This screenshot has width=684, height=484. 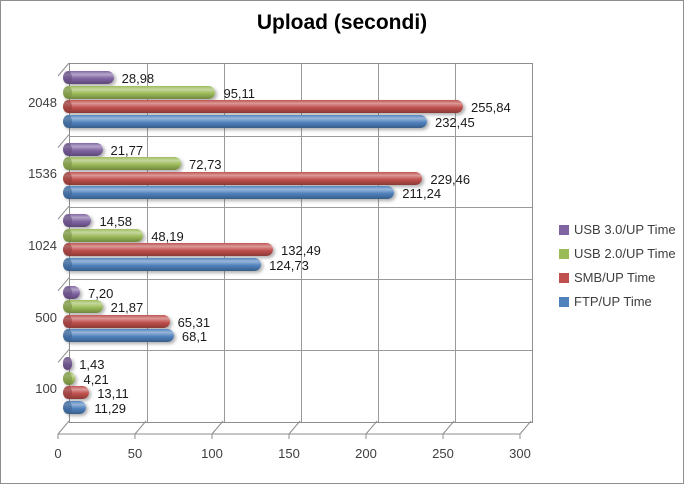 What do you see at coordinates (239, 93) in the screenshot?
I see `bar-value-label: 95,11` at bounding box center [239, 93].